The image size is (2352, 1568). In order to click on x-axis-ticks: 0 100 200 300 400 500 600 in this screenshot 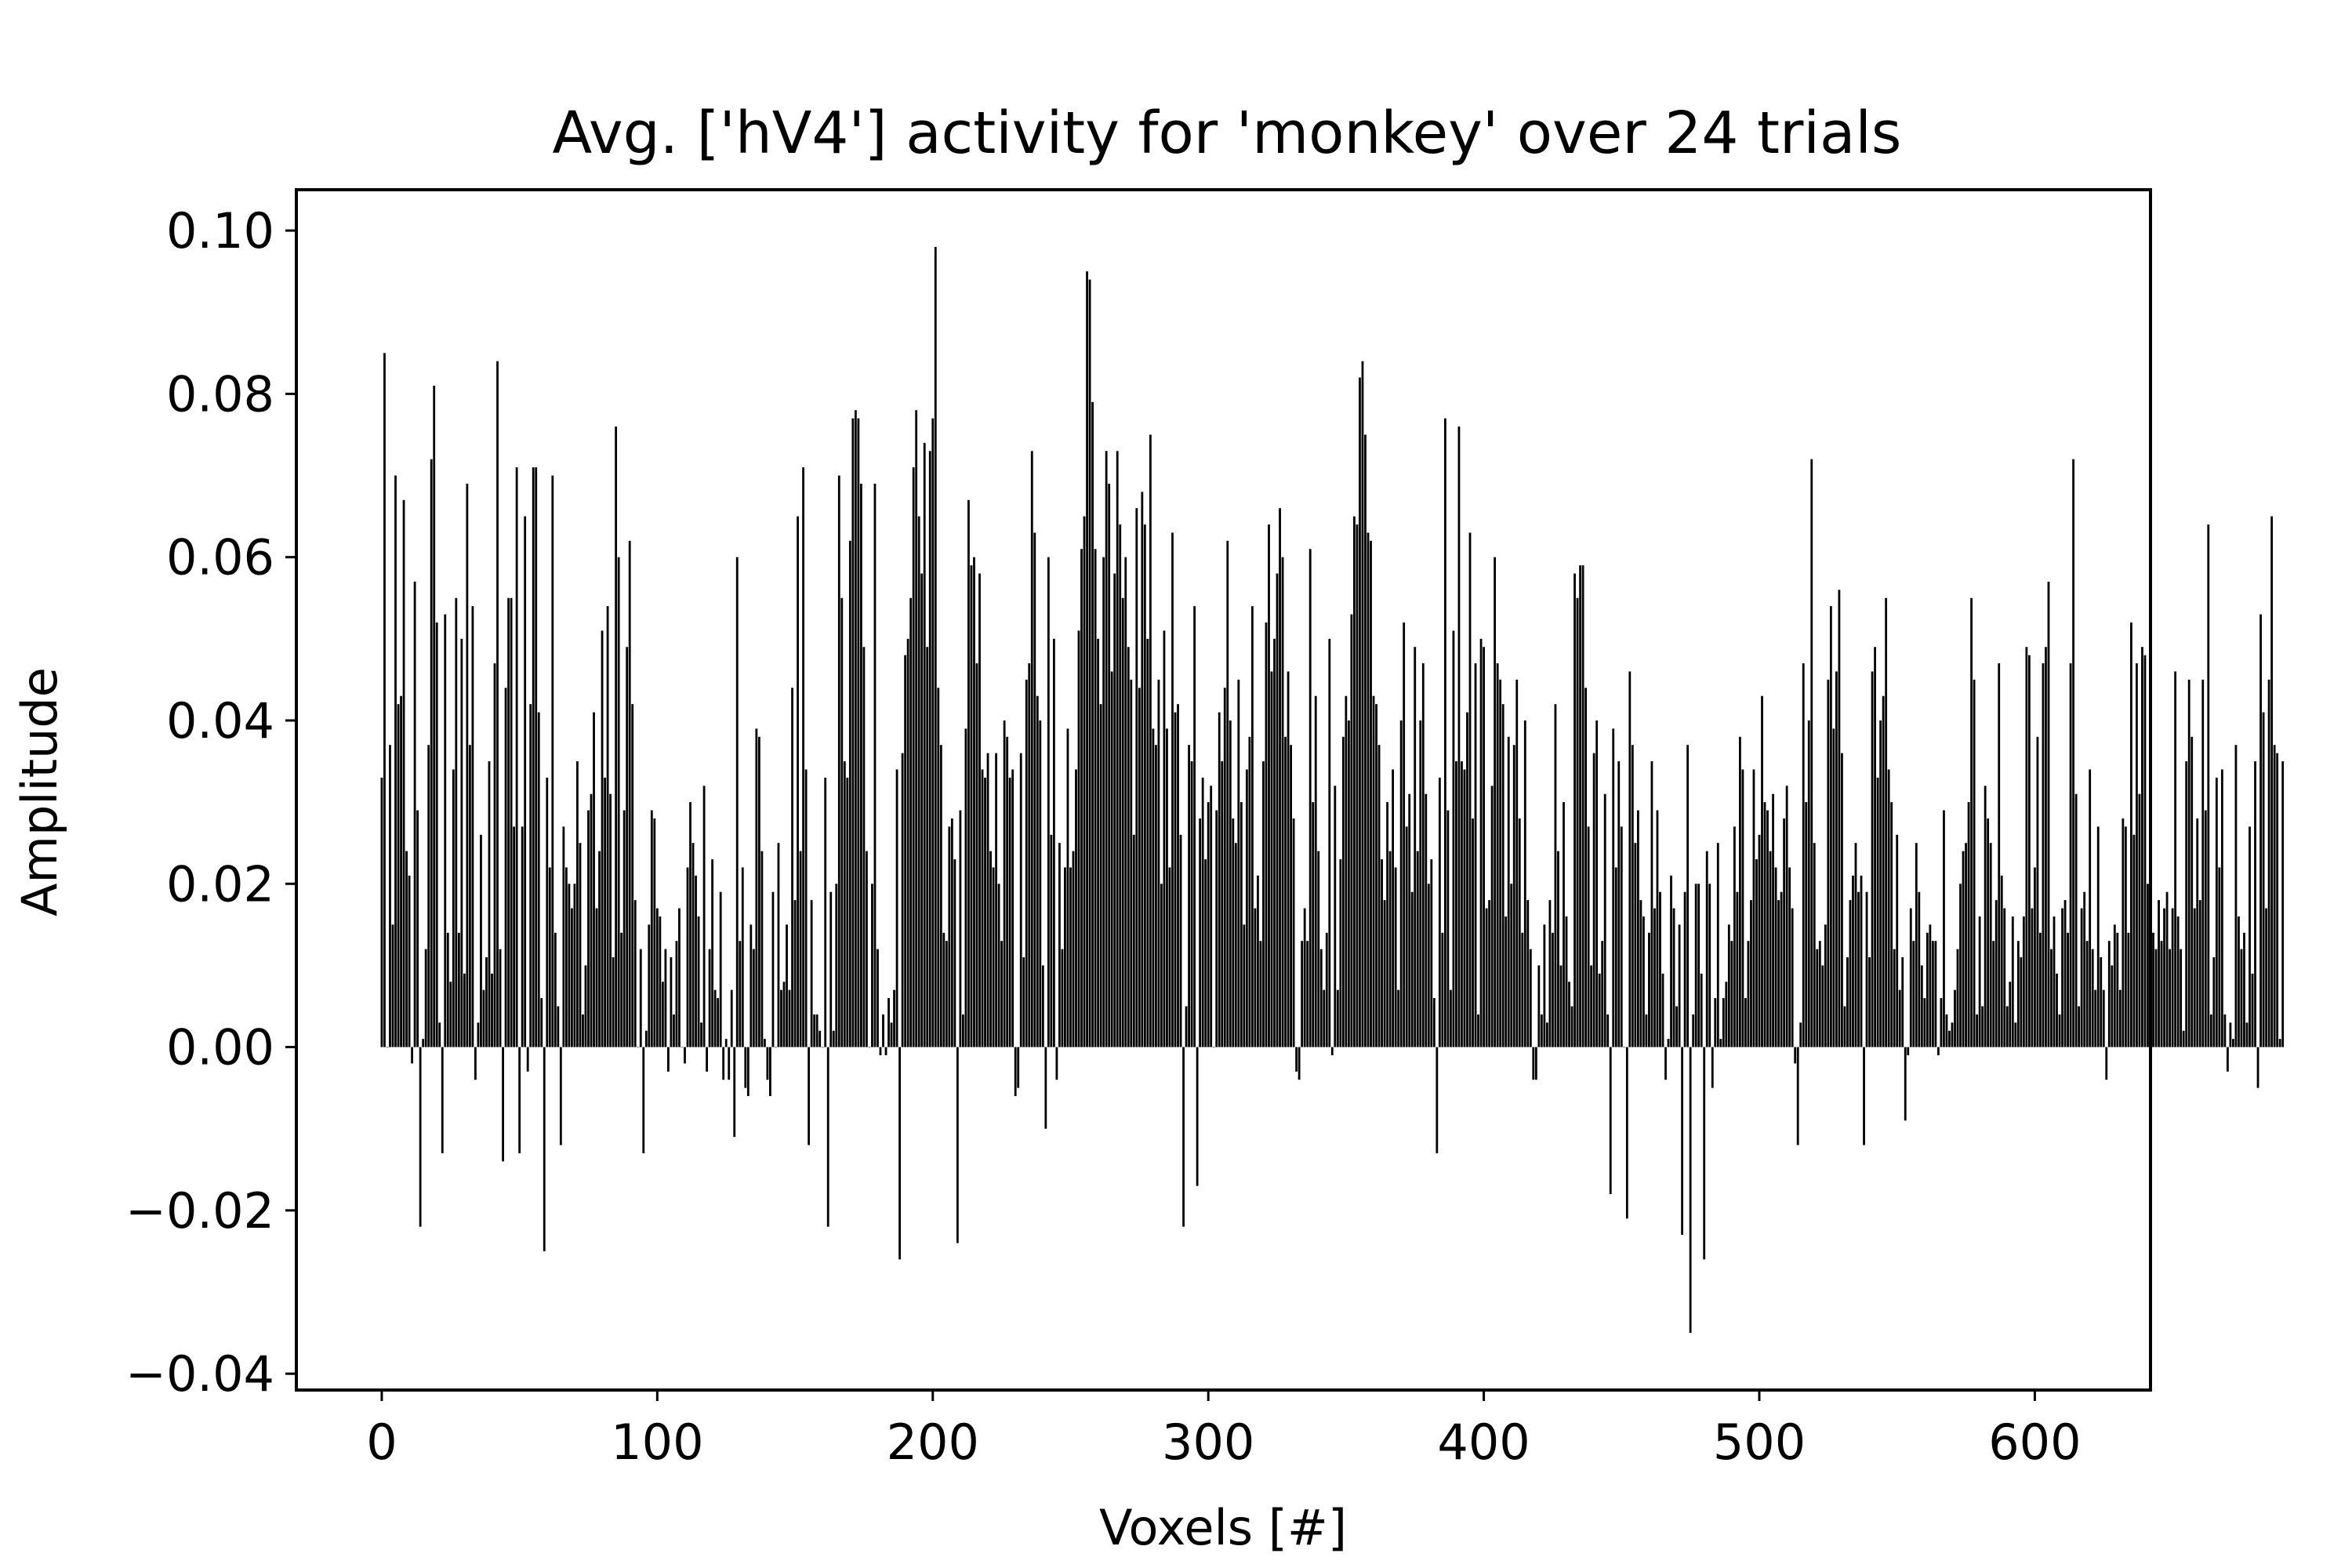, I will do `click(1224, 1430)`.